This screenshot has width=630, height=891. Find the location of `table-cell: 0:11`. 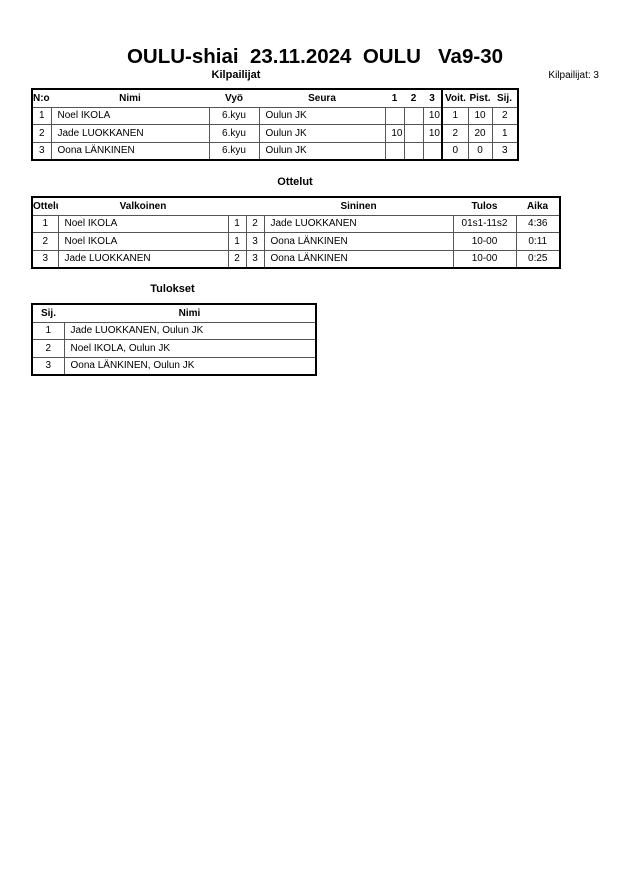

table-cell: 0:11 is located at coordinates (538, 241).